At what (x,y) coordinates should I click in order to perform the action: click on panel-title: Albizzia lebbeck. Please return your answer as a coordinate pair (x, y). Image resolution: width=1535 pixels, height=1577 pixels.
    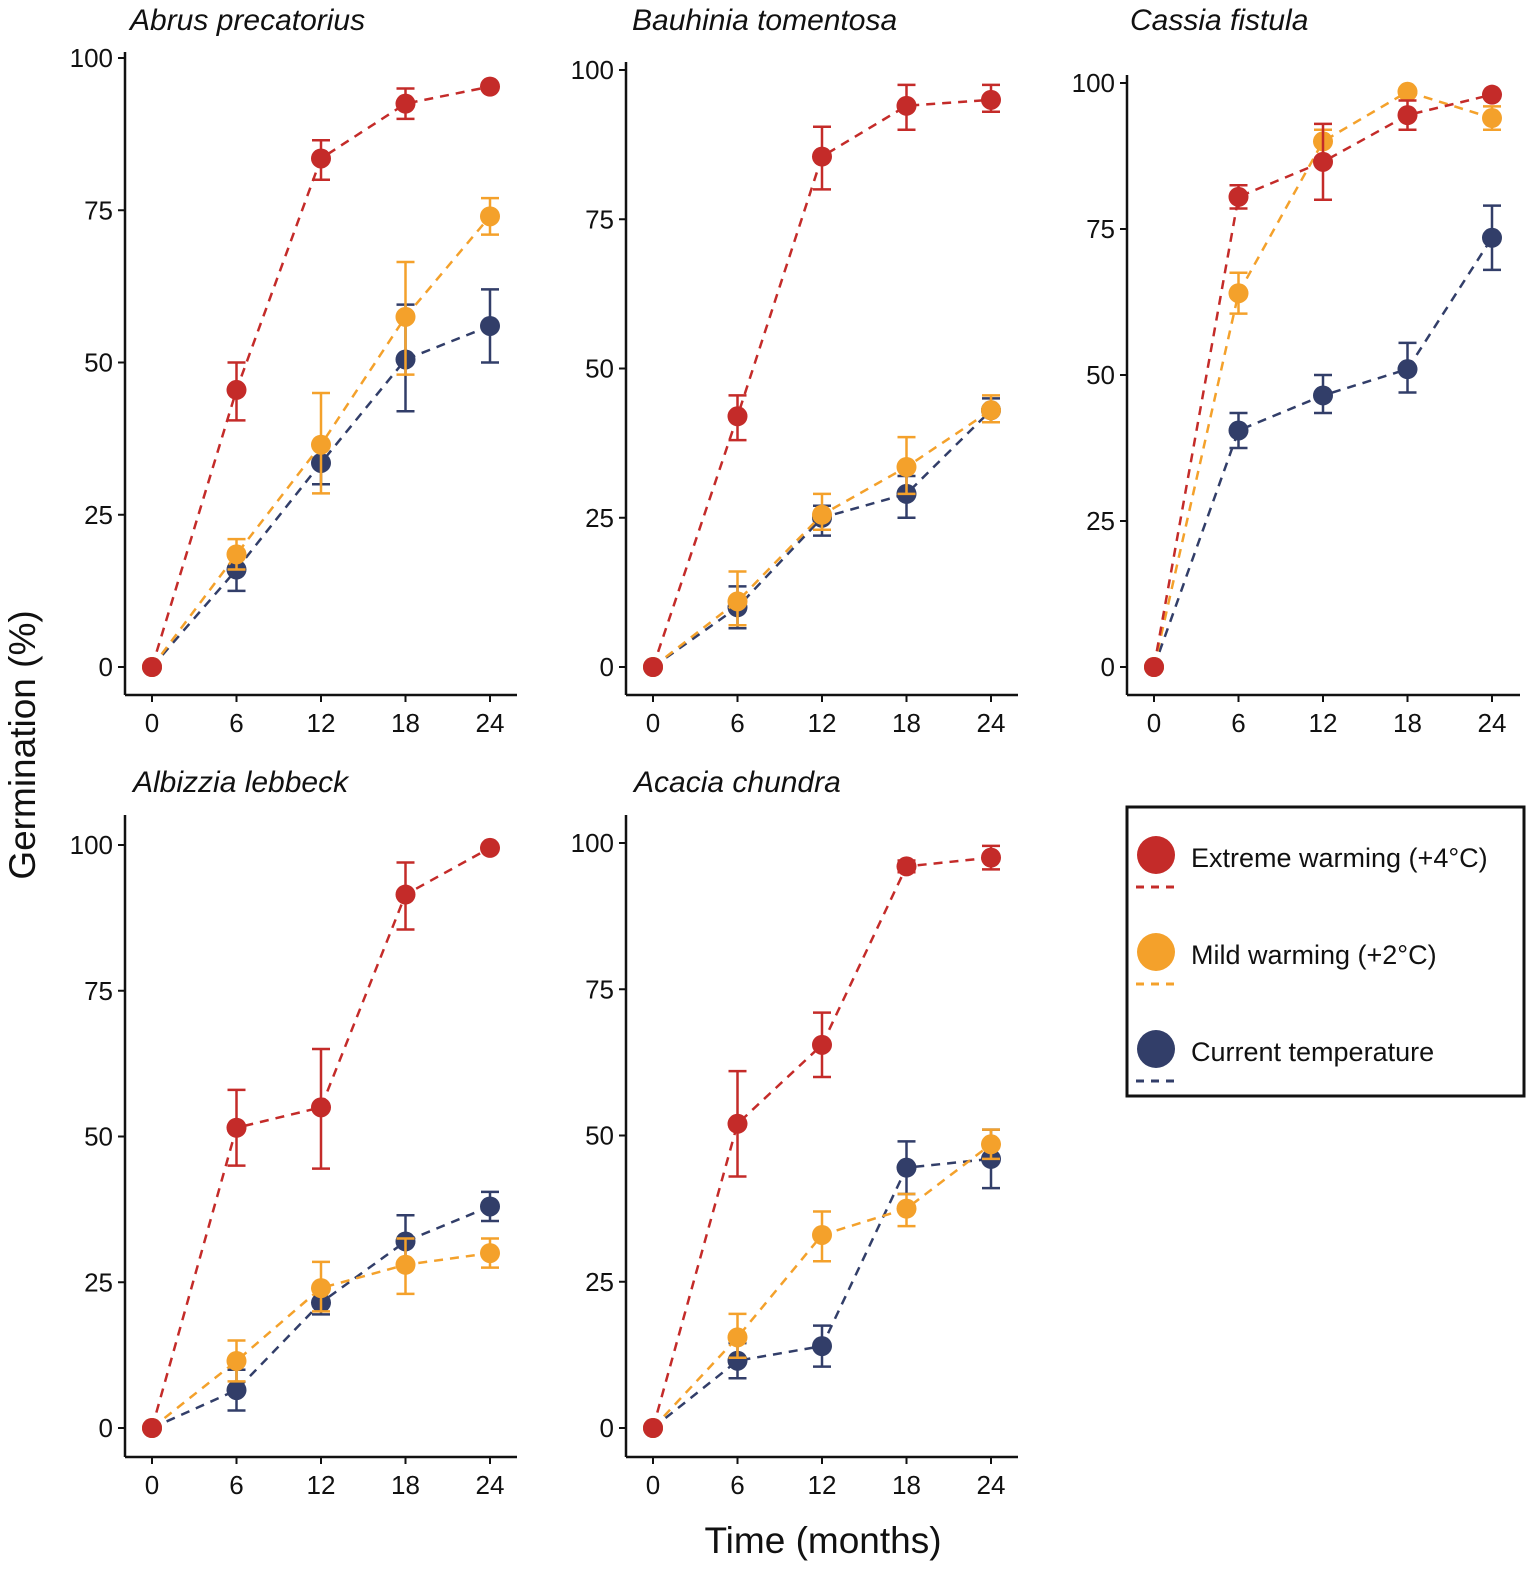
    Looking at the image, I should click on (240, 782).